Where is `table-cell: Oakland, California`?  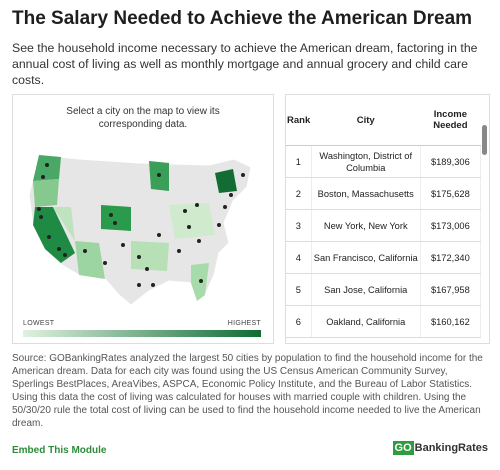 table-cell: Oakland, California is located at coordinates (366, 321).